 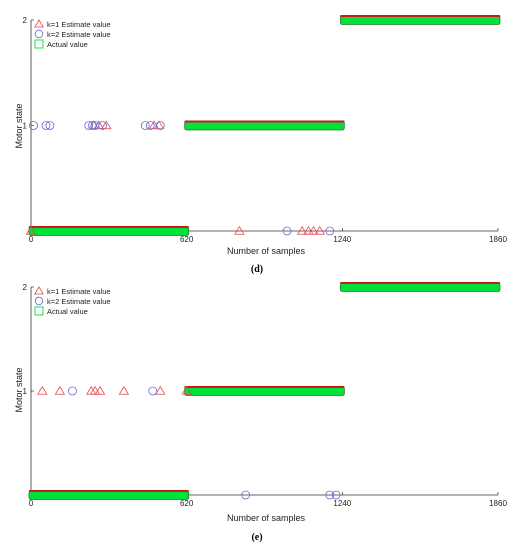 What do you see at coordinates (256, 537) in the screenshot?
I see `panel-caption: (e)` at bounding box center [256, 537].